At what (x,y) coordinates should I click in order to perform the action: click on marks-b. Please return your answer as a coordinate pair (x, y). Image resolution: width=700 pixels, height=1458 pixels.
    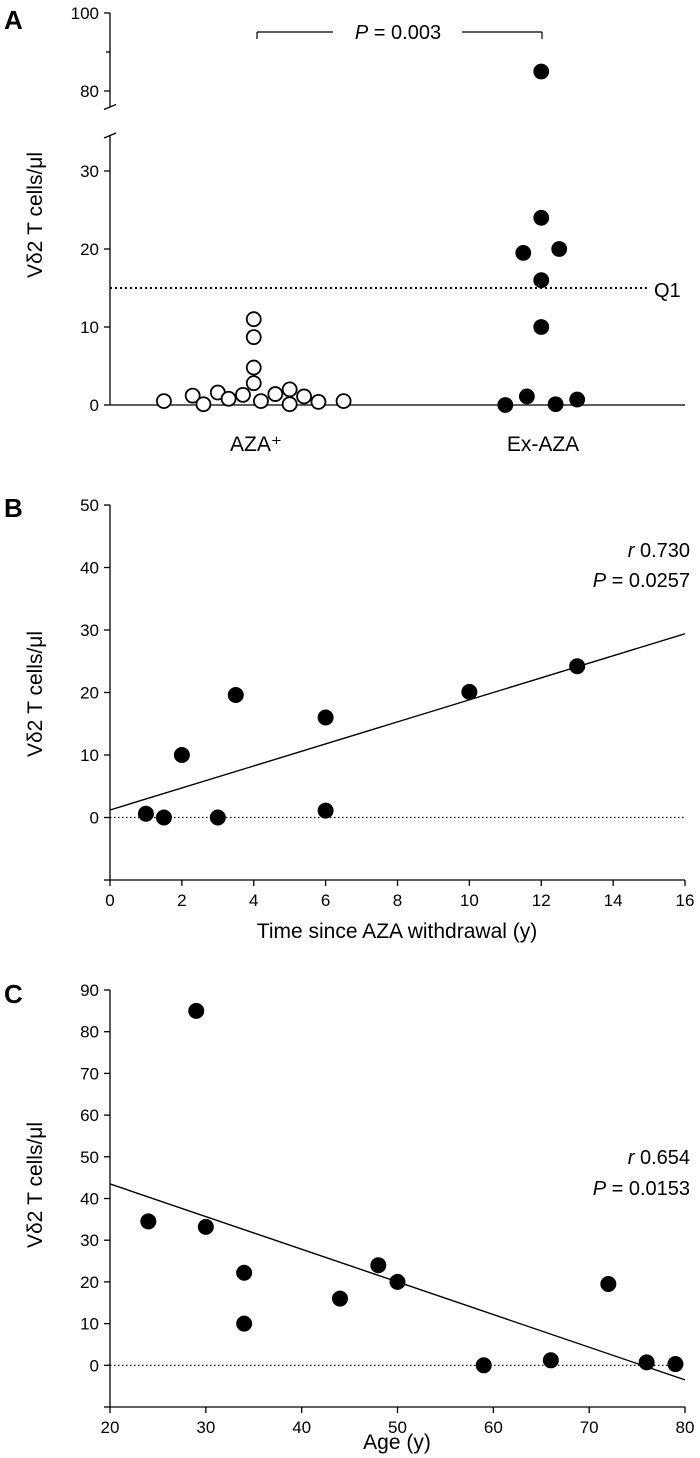
    Looking at the image, I should click on (397, 729).